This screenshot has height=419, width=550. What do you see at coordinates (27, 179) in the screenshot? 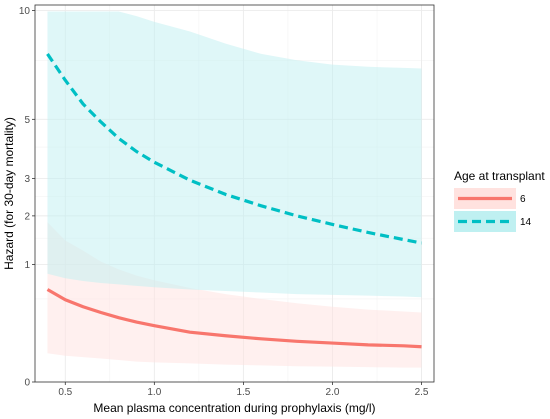
I see `y-tick-label: 3` at bounding box center [27, 179].